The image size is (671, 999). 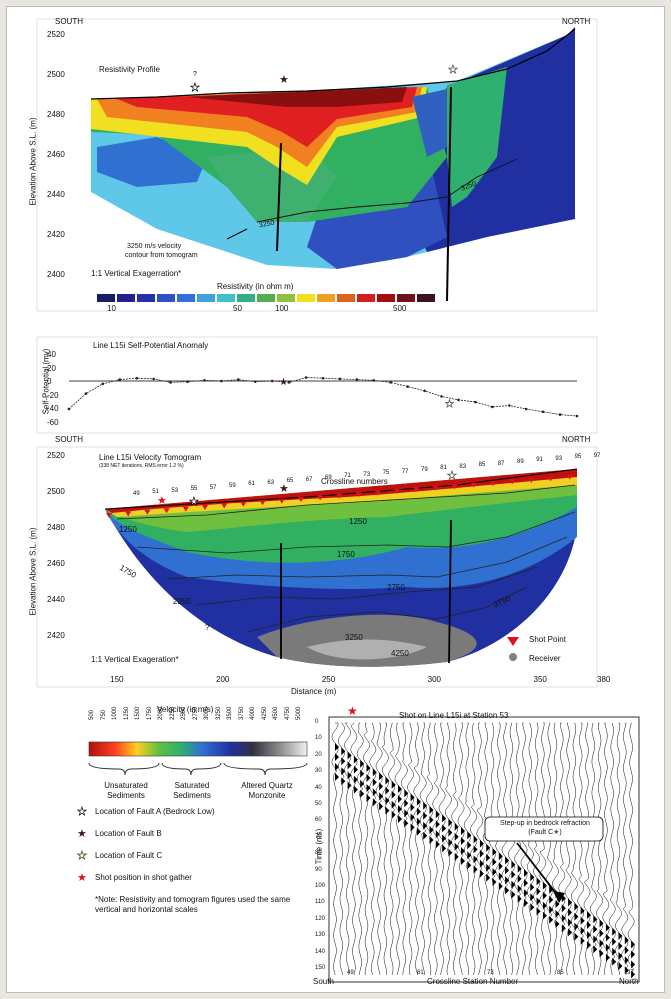 I want to click on p3-xtick-380: 380, so click(x=604, y=679).